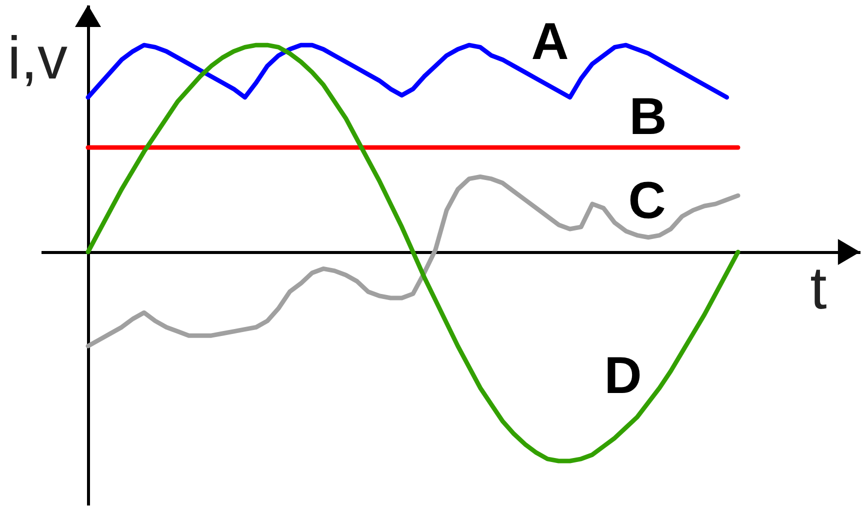 This screenshot has width=864, height=509. Describe the element at coordinates (819, 288) in the screenshot. I see `x-axis-title: t` at that location.